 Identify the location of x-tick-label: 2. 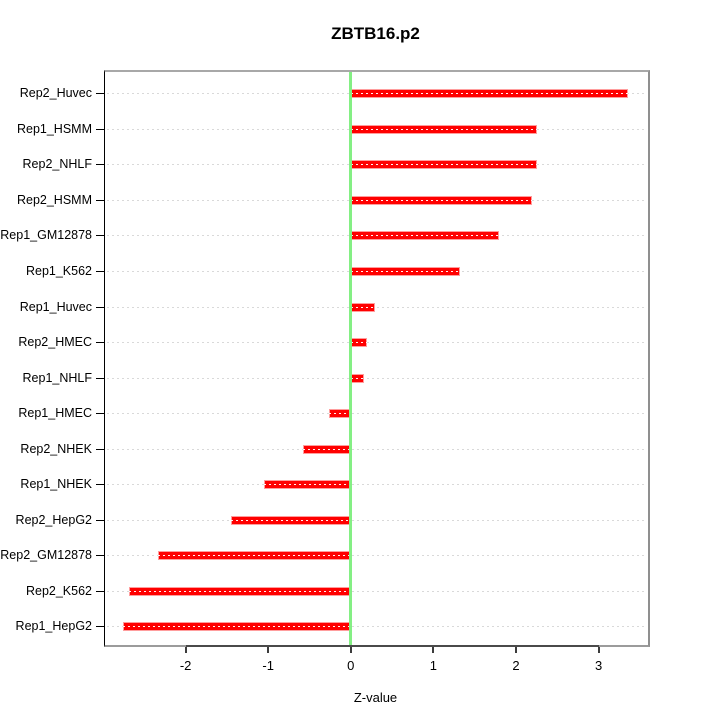
(516, 665).